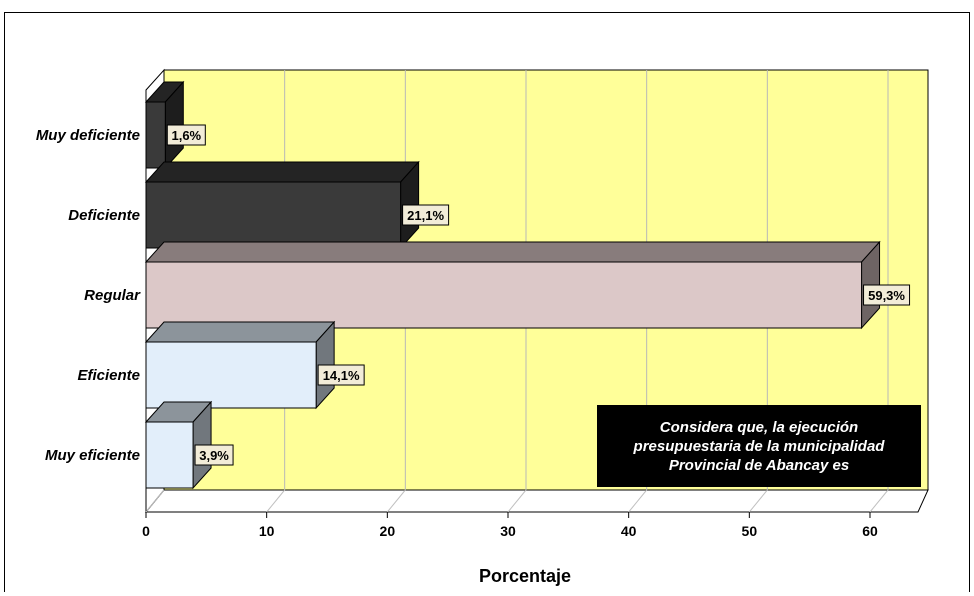 This screenshot has width=974, height=596. Describe the element at coordinates (525, 576) in the screenshot. I see `x-axis-label: Porcentaje` at that location.